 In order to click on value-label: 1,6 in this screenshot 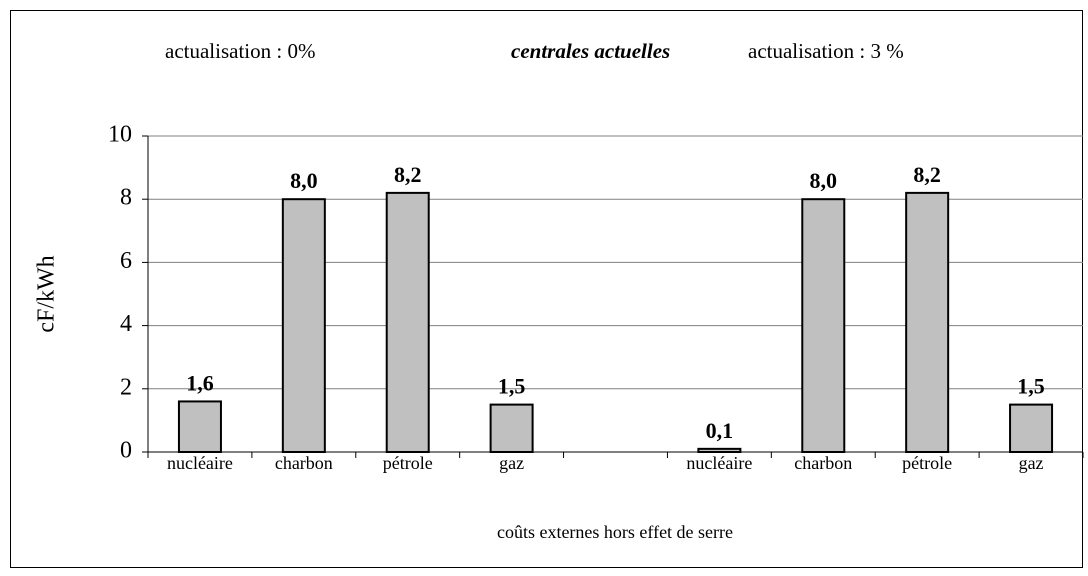, I will do `click(200, 382)`.